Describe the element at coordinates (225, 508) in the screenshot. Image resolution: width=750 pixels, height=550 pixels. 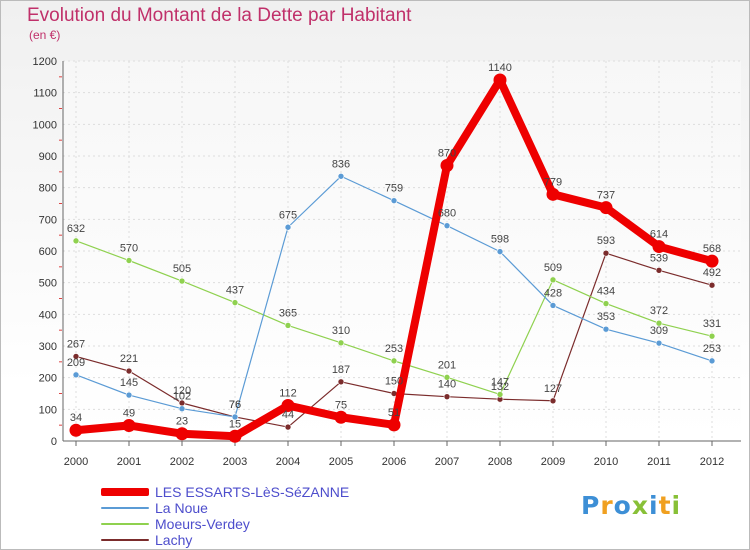
I see `legend-item: La Noue` at that location.